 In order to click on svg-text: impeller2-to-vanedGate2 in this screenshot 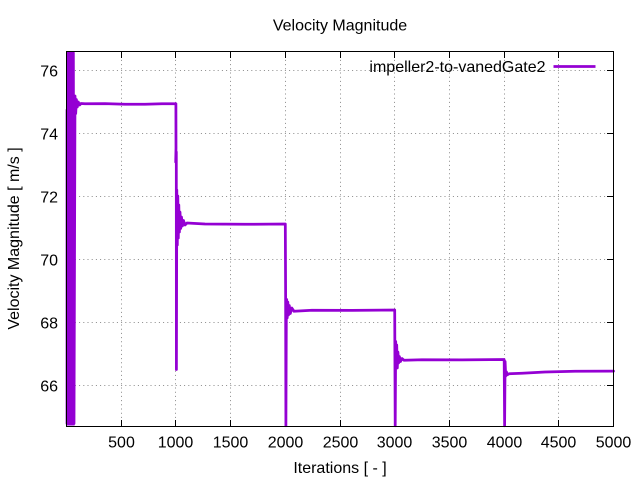, I will do `click(457, 67)`.